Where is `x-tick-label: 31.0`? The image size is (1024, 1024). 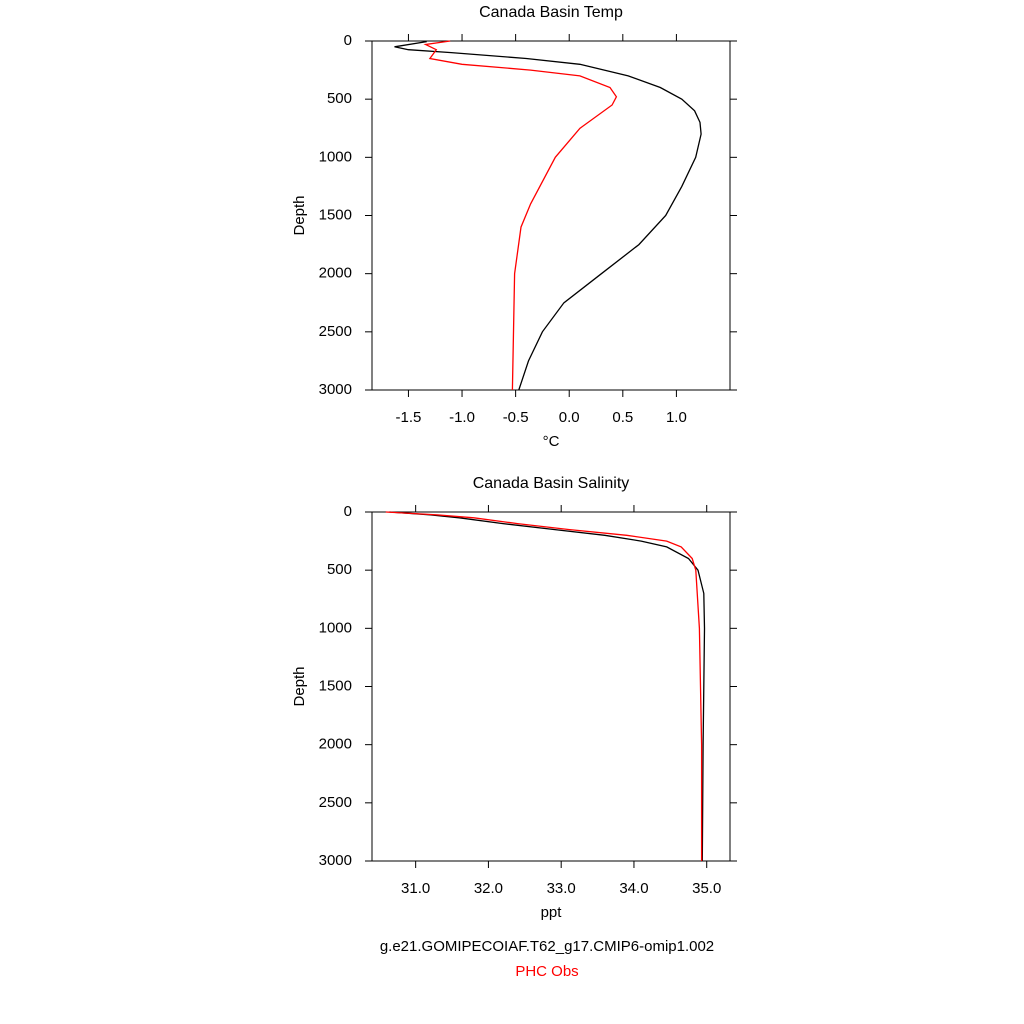
x-tick-label: 31.0 is located at coordinates (415, 888).